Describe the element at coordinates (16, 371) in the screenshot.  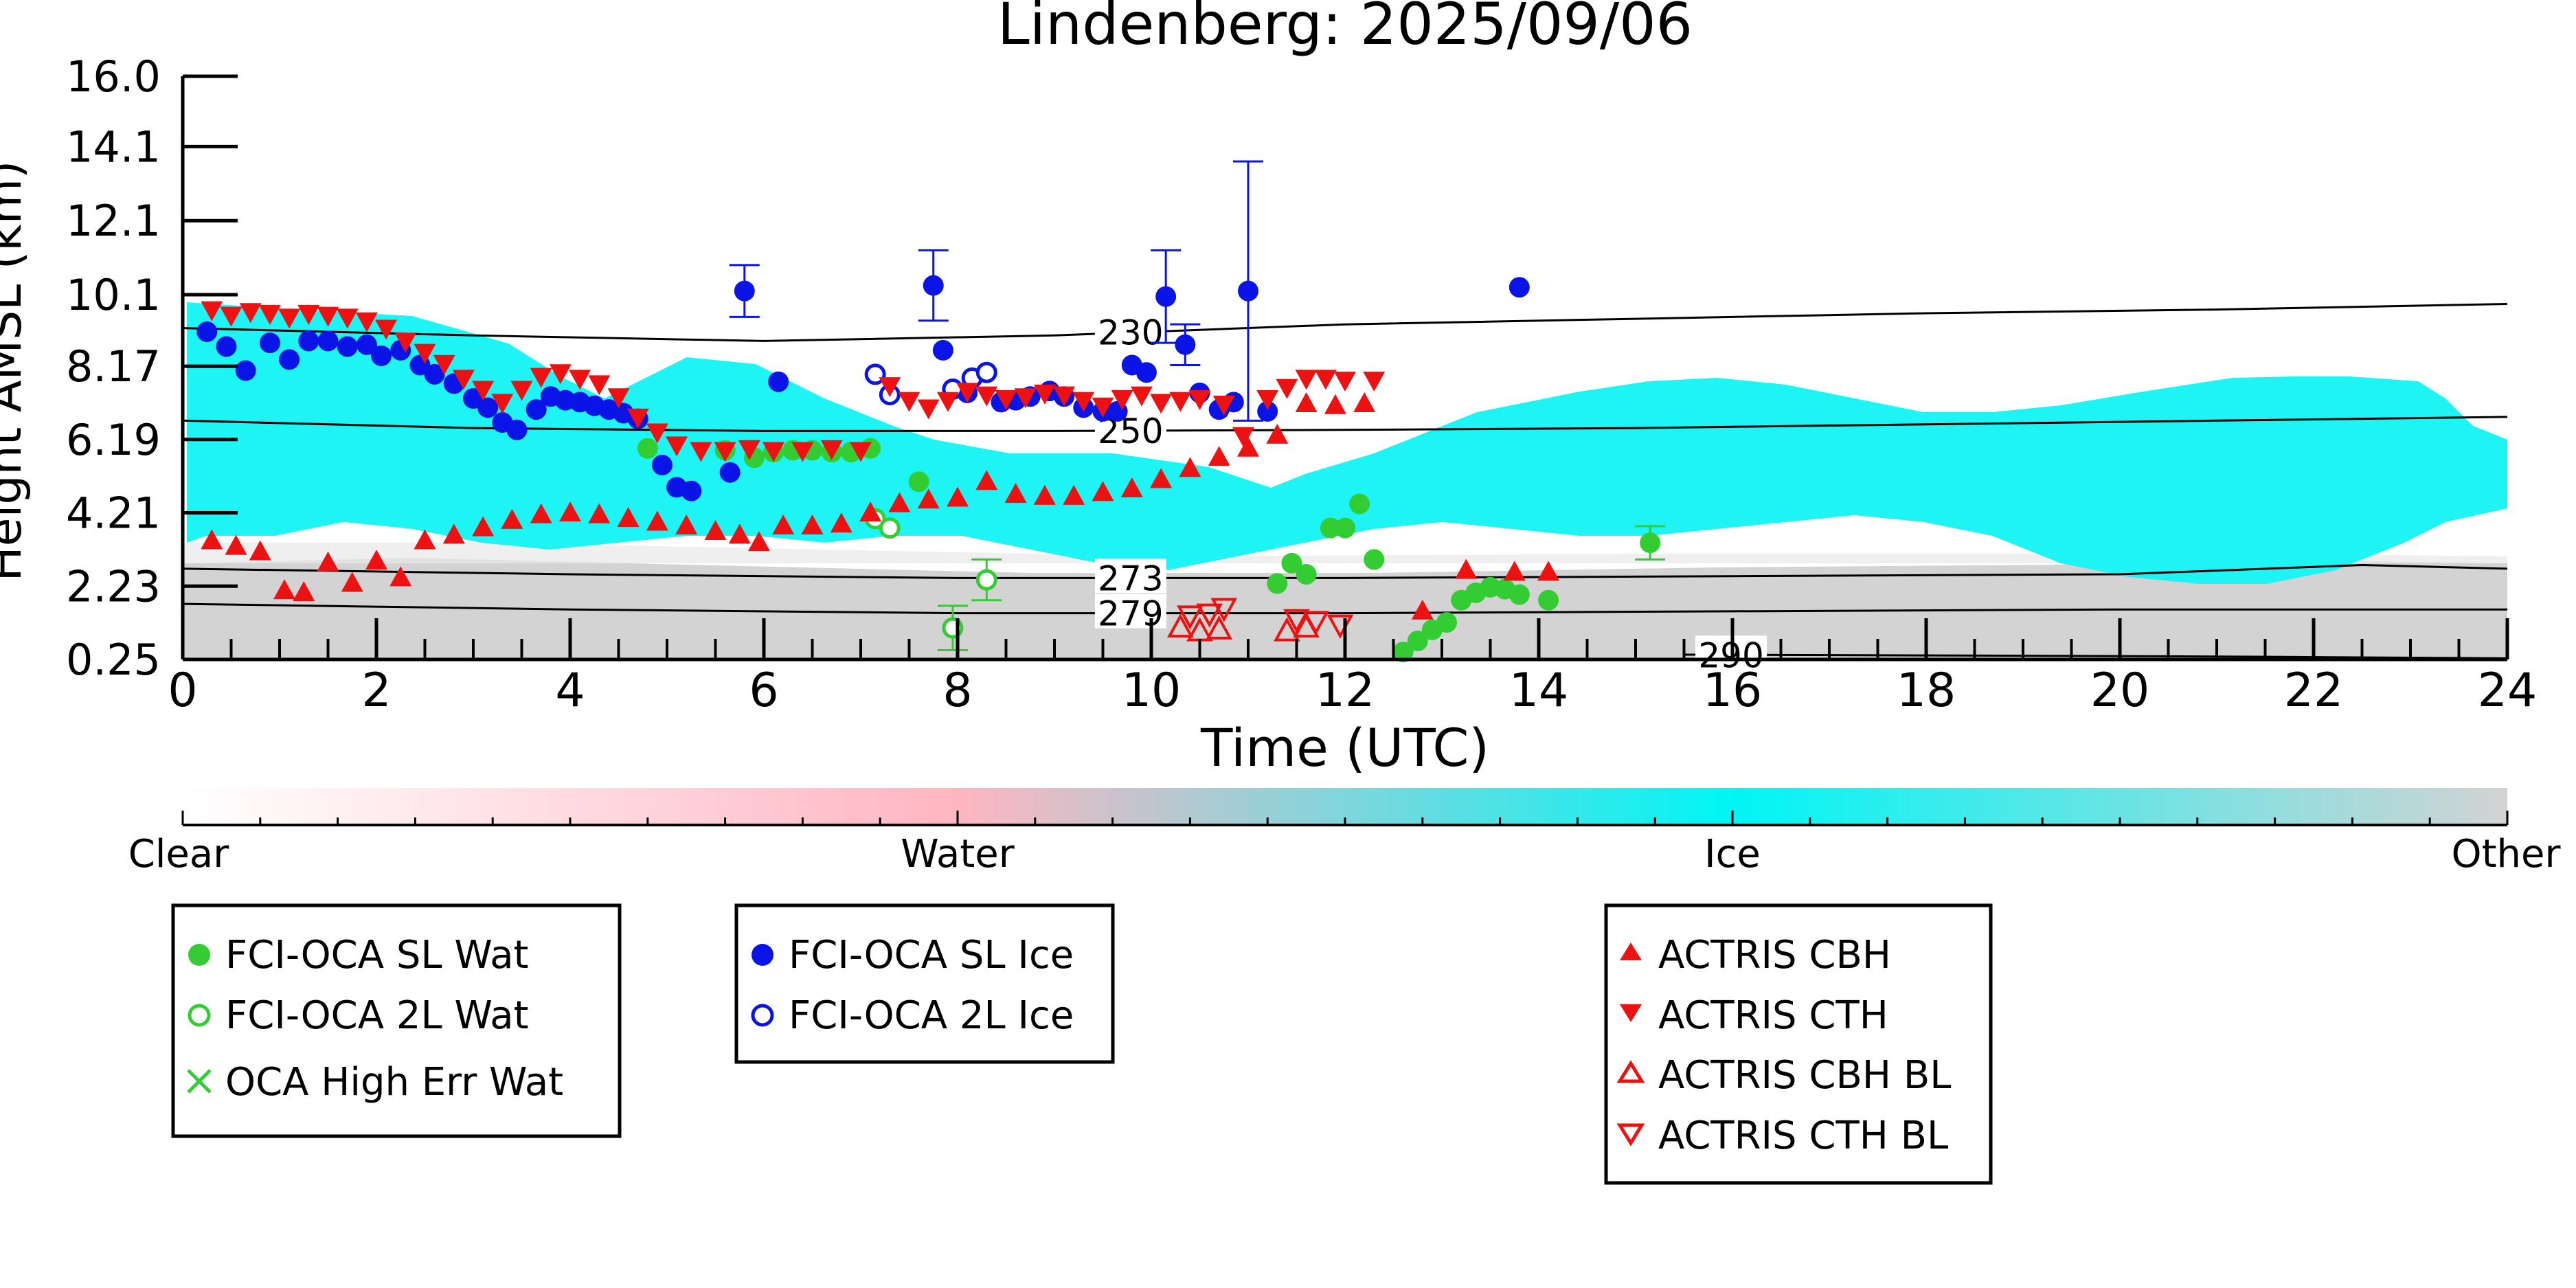
I see `y-axis-label: Height AMSL (km)` at that location.